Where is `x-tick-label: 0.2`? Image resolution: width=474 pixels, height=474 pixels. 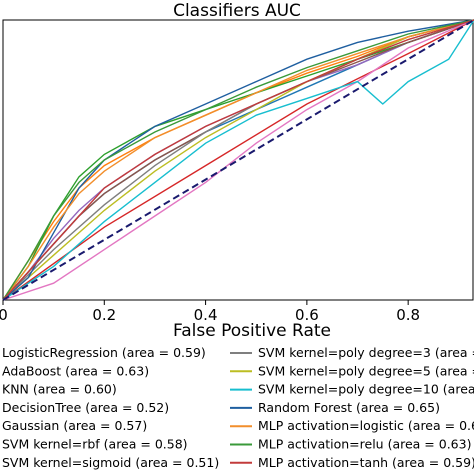 x-tick-label: 0.2 is located at coordinates (104, 315).